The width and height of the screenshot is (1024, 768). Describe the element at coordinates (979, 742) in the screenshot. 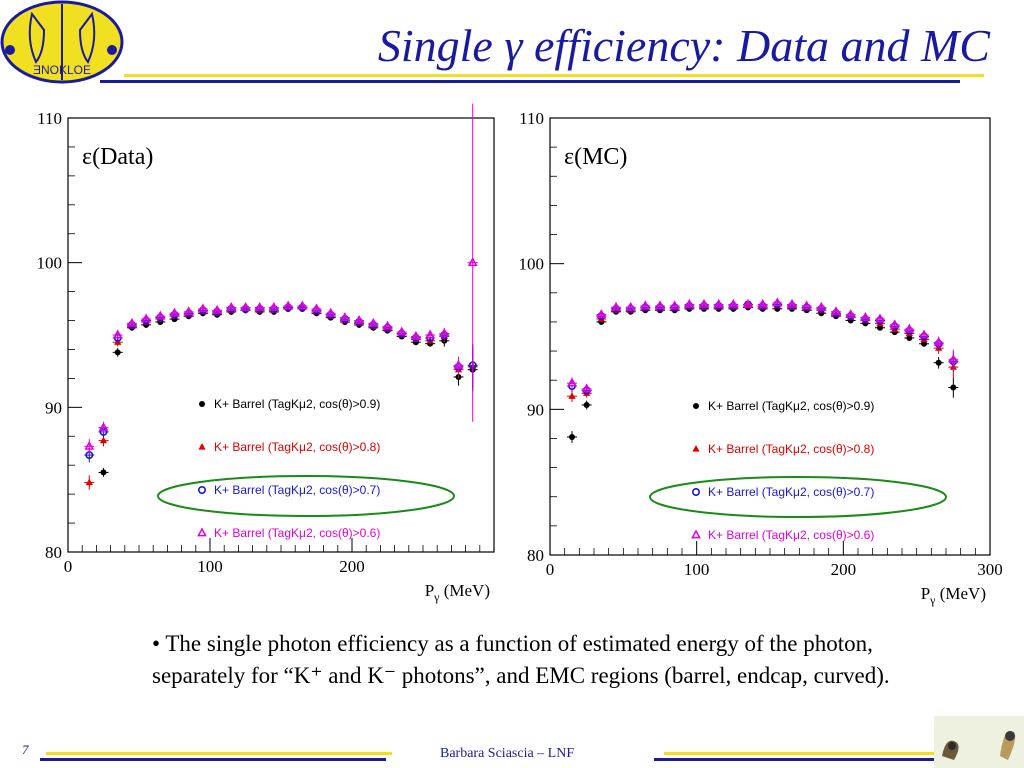

I see `corner-decoration-image` at that location.